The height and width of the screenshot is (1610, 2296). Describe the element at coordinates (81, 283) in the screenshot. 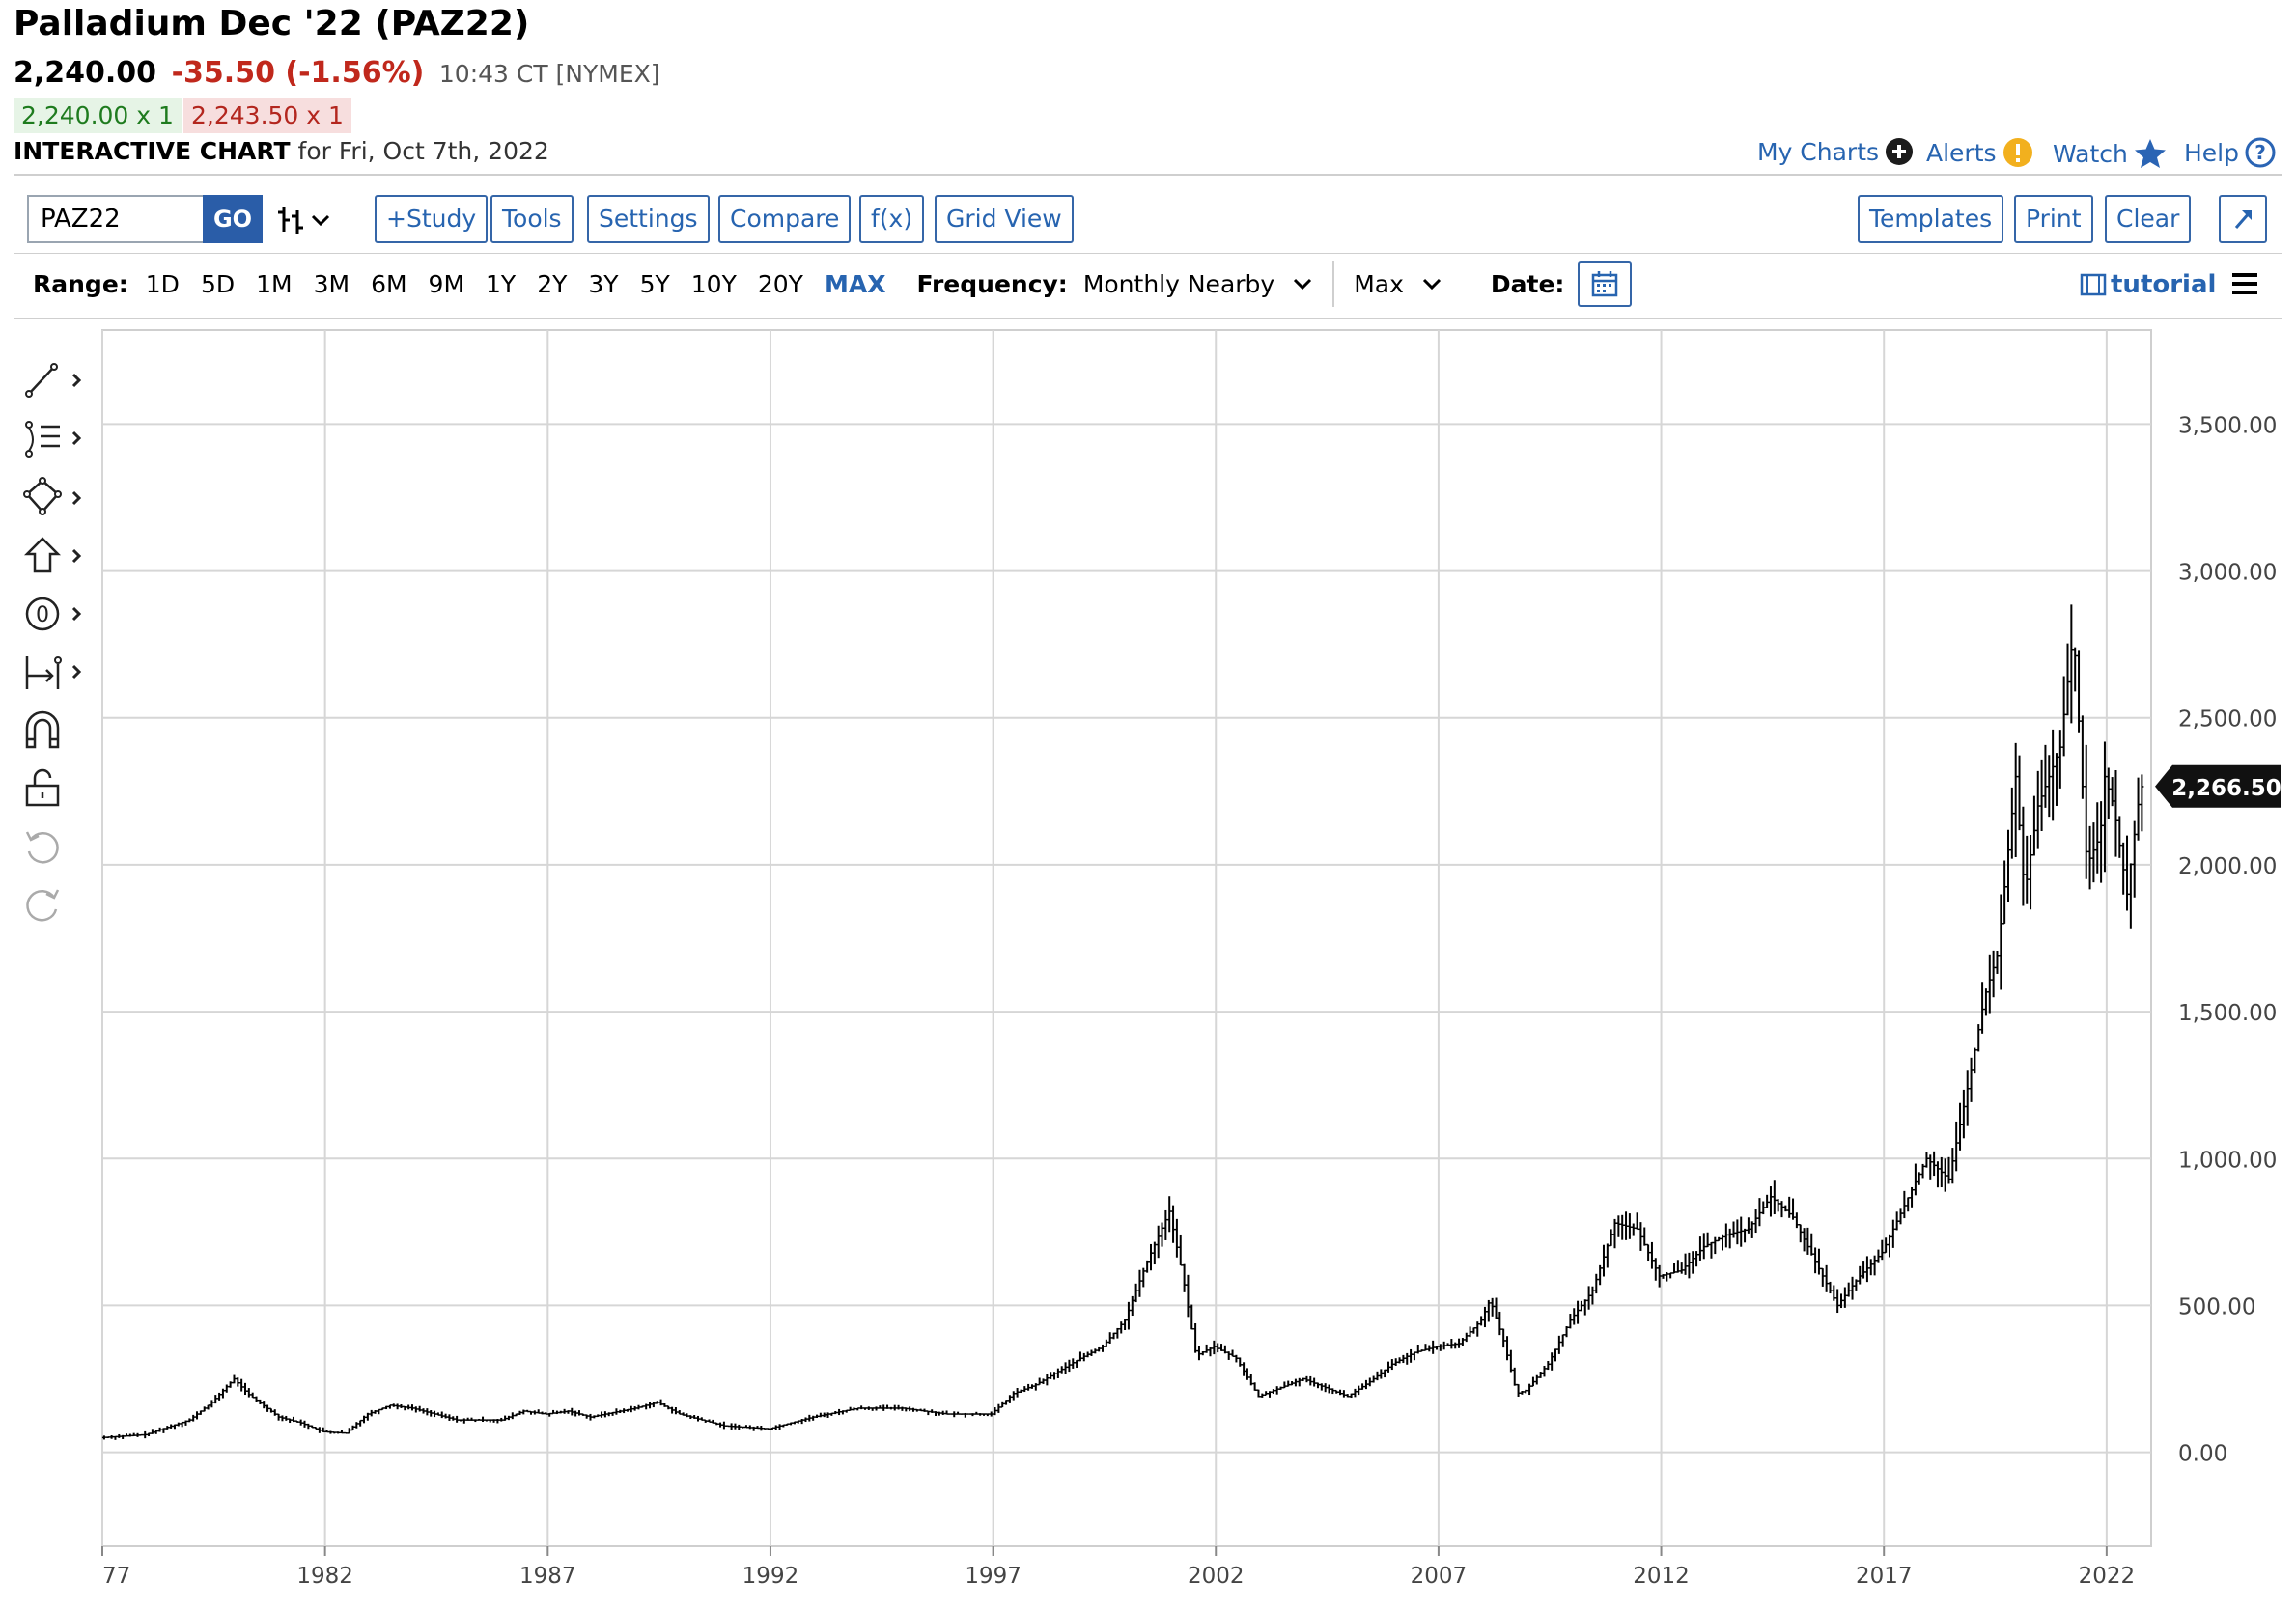

I see `range-label: Range:` at that location.